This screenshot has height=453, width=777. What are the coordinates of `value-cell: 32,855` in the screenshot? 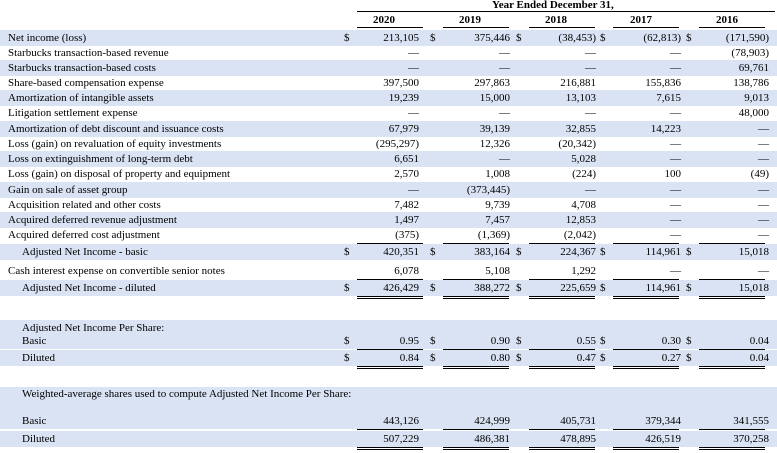 It's located at (580, 129).